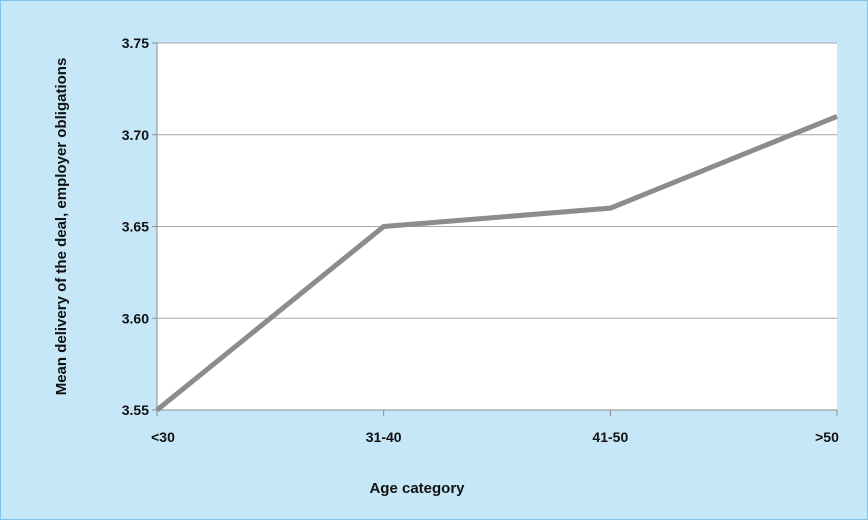  What do you see at coordinates (163, 437) in the screenshot?
I see `x-tick-label: <30` at bounding box center [163, 437].